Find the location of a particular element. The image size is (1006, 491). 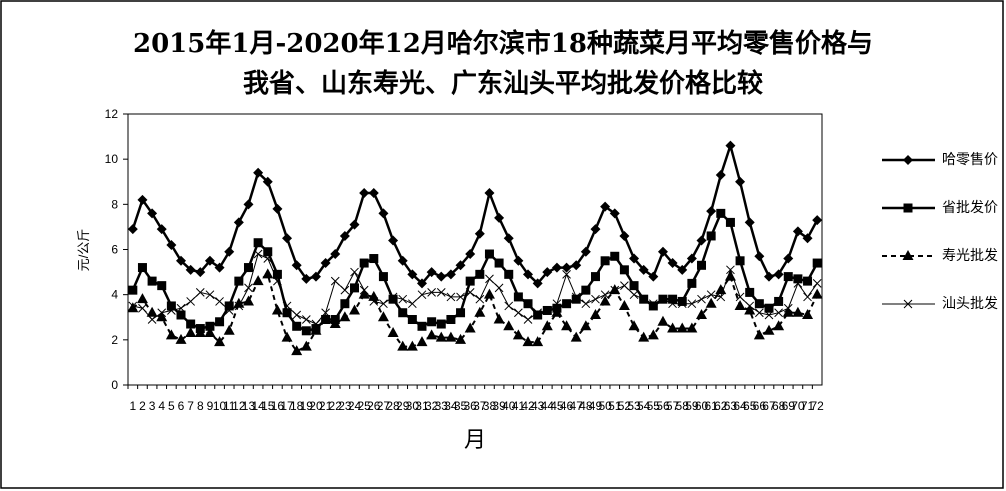

x-tick-label: 28 is located at coordinates (393, 406).